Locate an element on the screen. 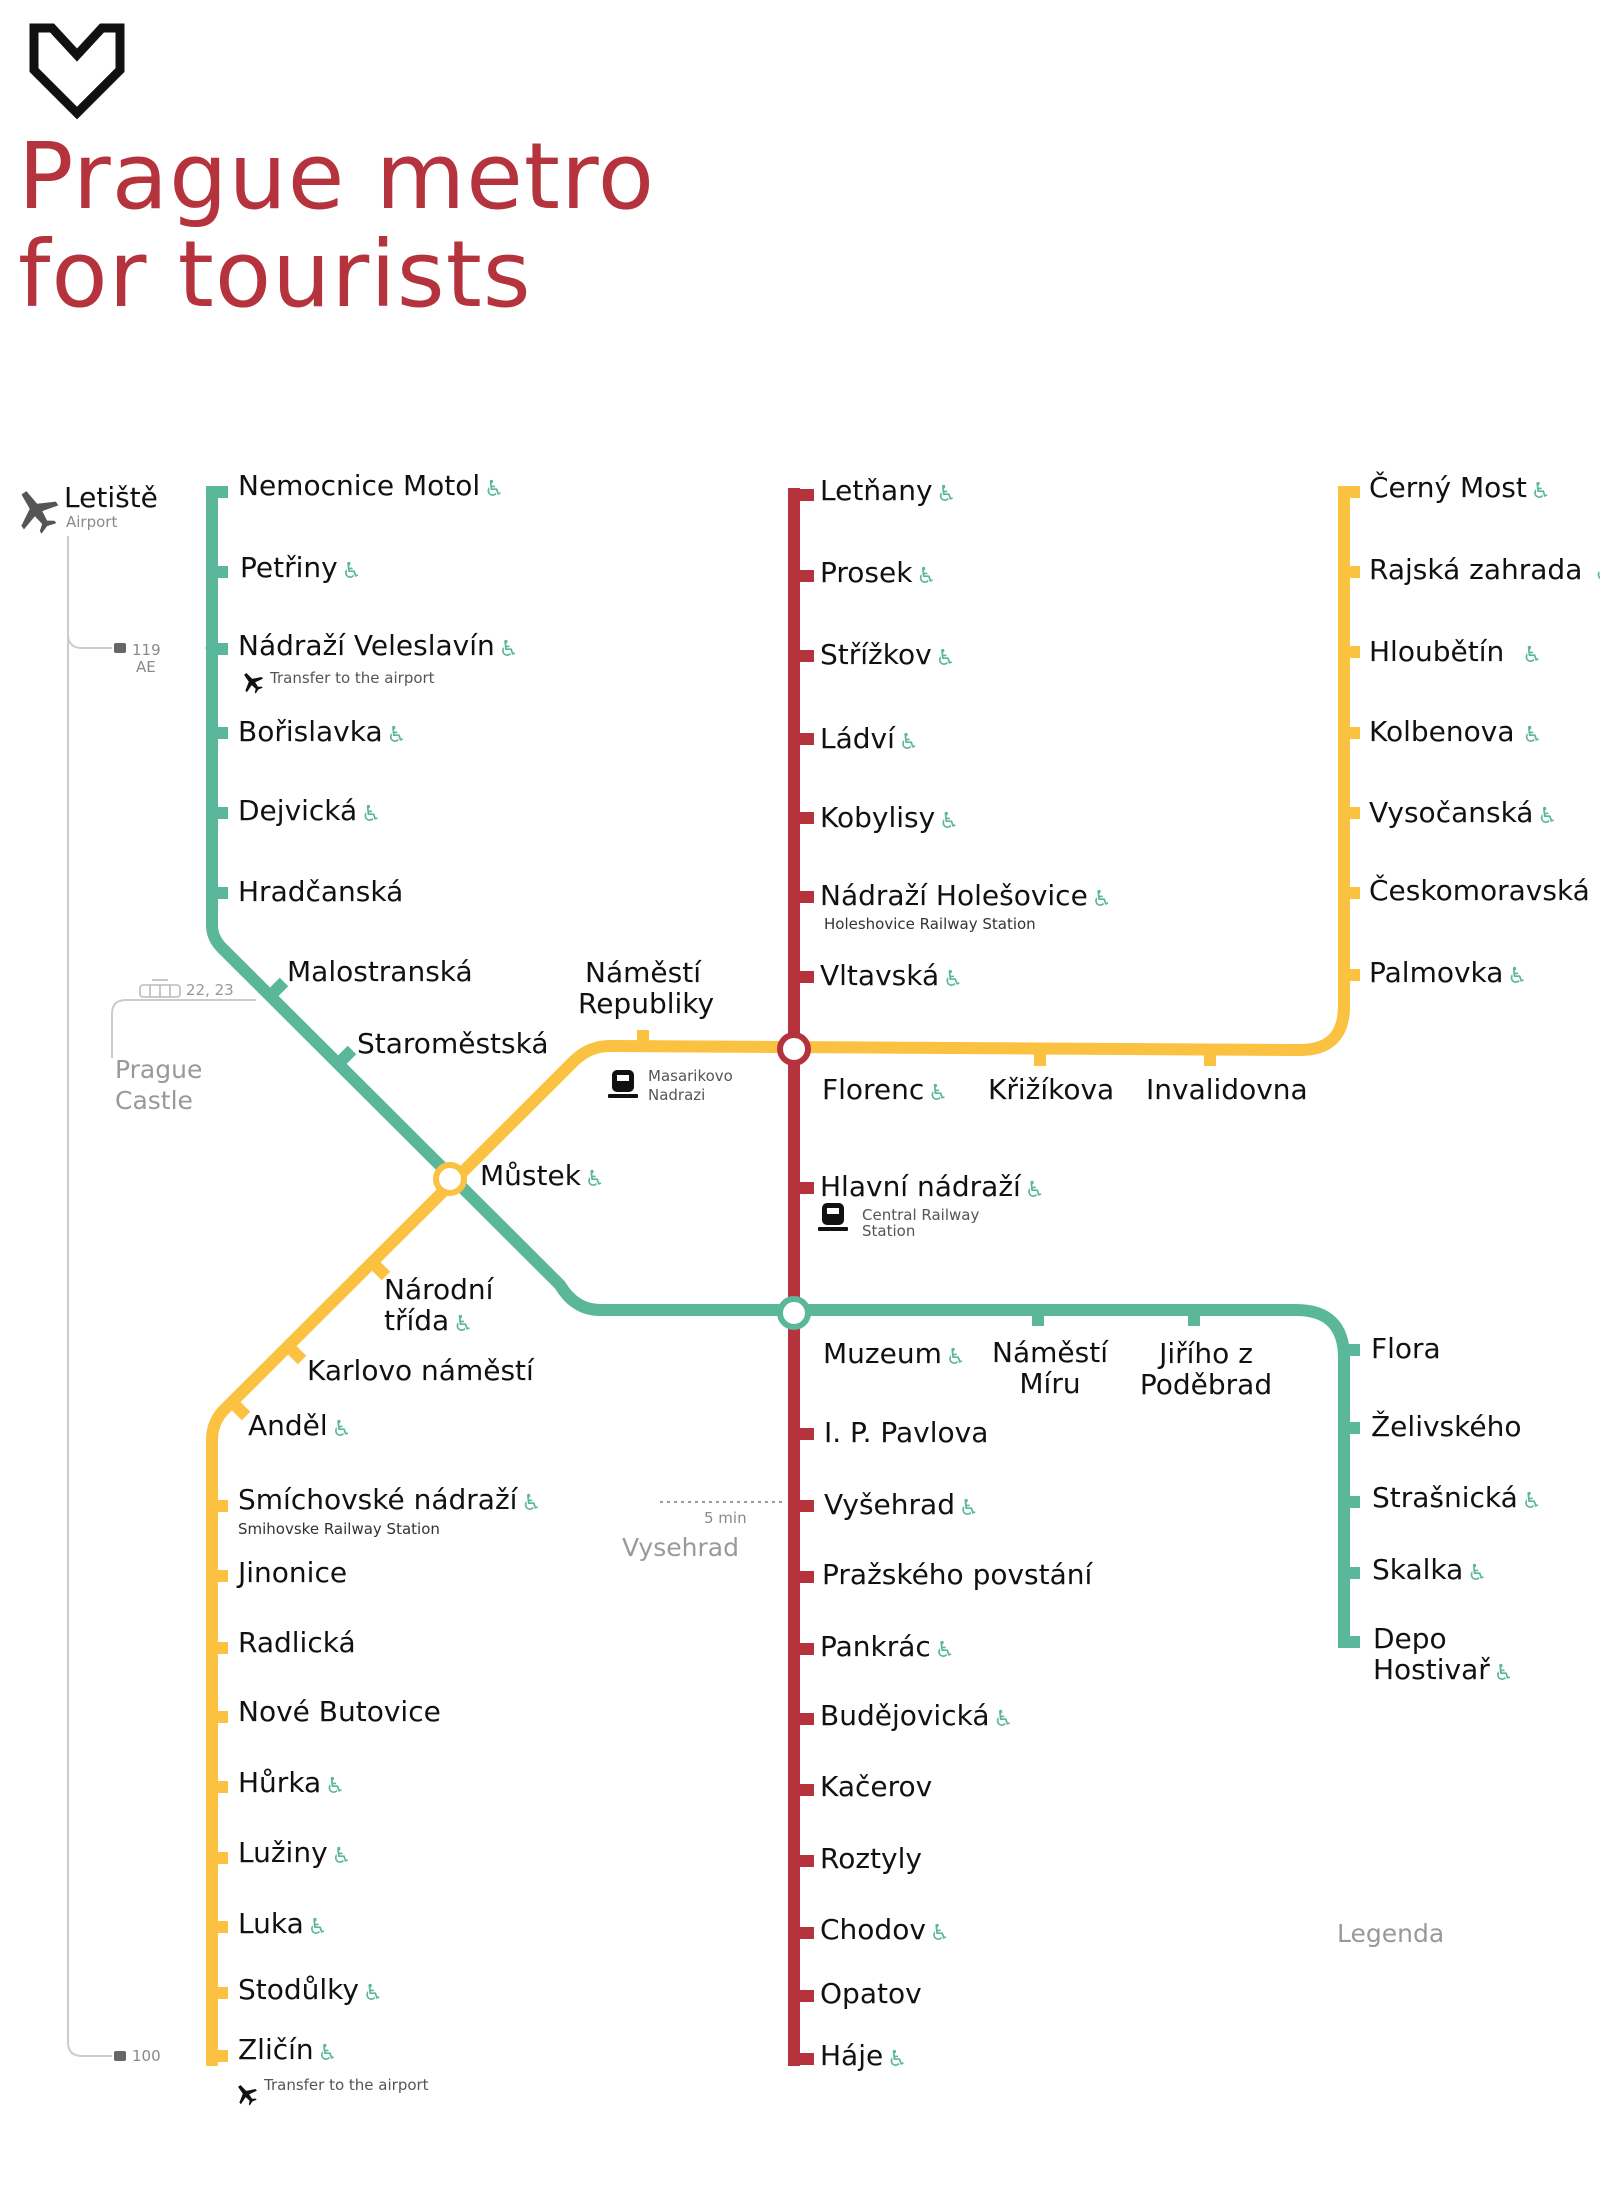  station-rajska: Rajská zahrada♿ is located at coordinates (1484, 572).